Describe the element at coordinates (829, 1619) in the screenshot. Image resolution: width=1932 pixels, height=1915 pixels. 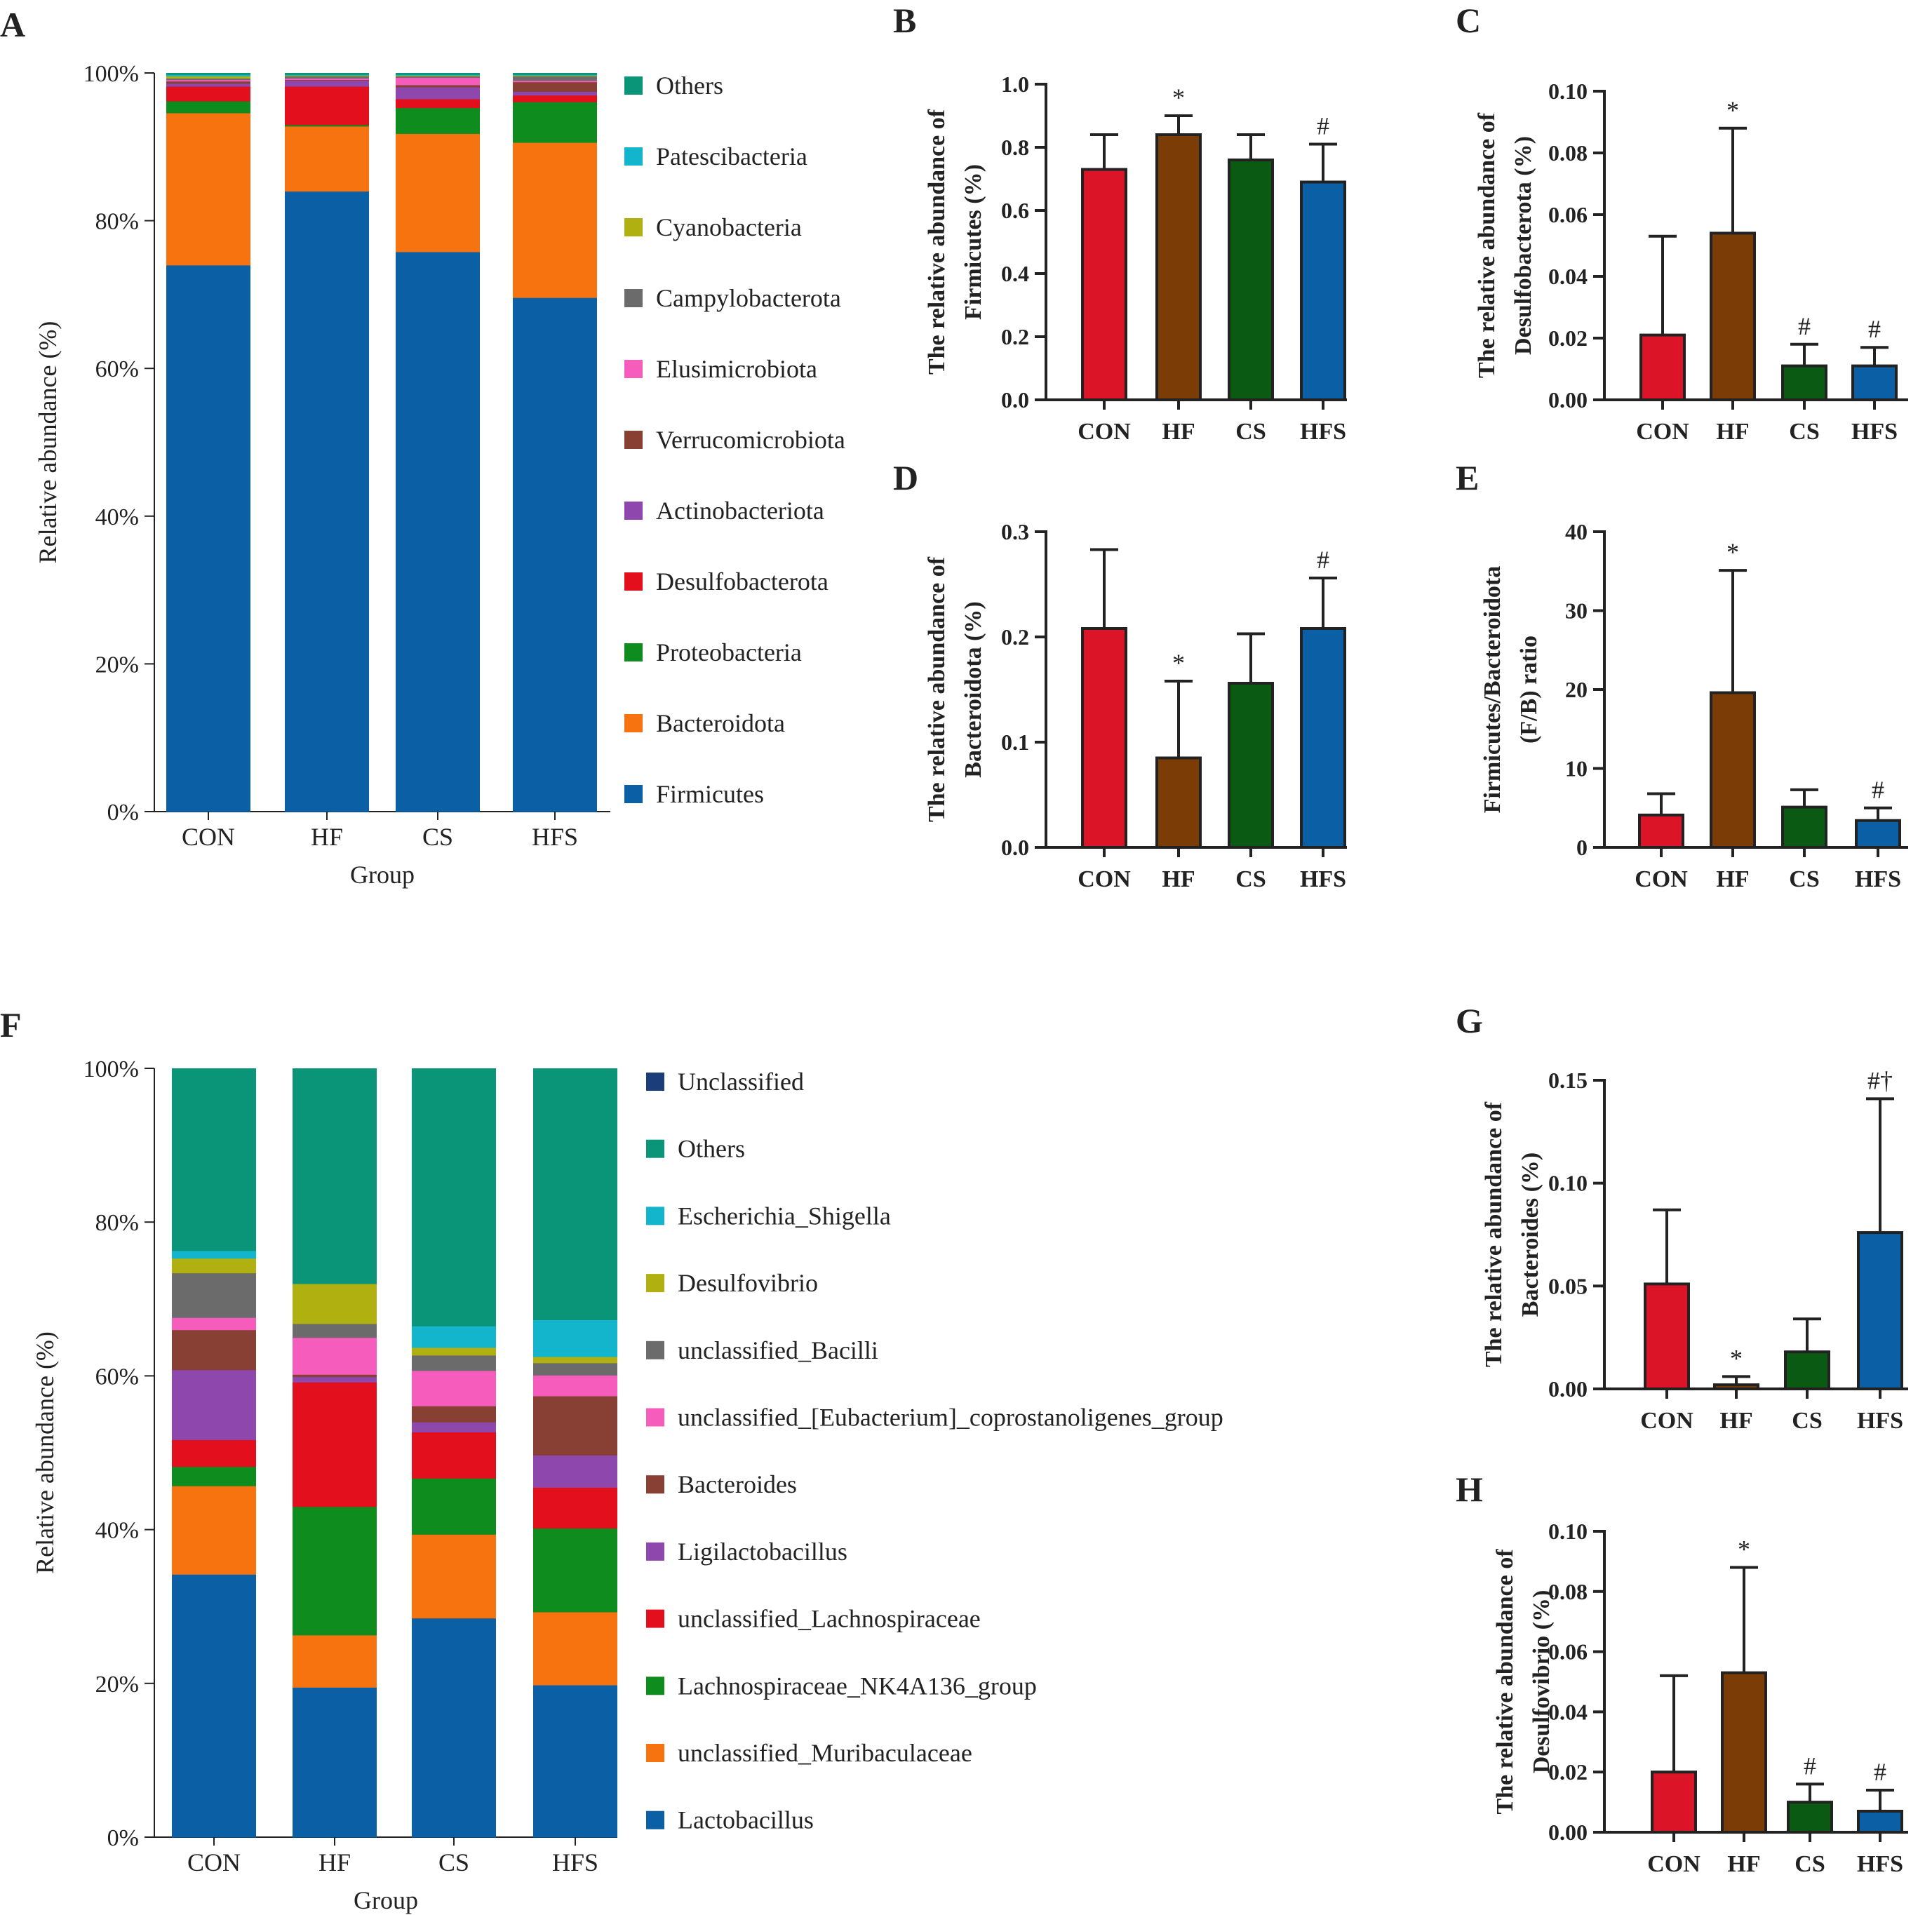
I see `legend-label: unclassified_Lachnospiraceae` at that location.